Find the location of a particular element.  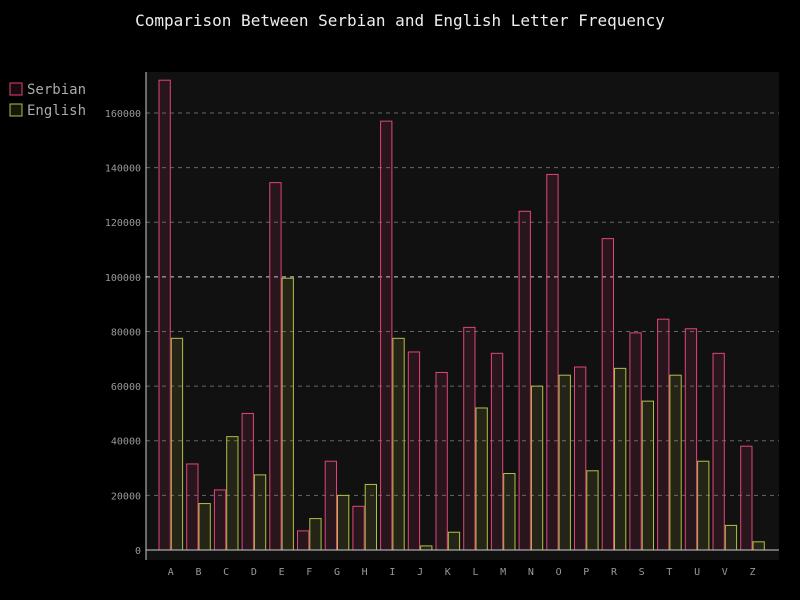

x-tick-label: B is located at coordinates (198, 572).